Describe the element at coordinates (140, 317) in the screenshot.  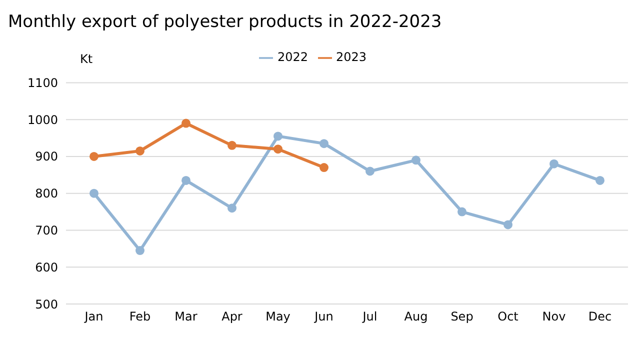
I see `x-tick-label: Feb` at that location.